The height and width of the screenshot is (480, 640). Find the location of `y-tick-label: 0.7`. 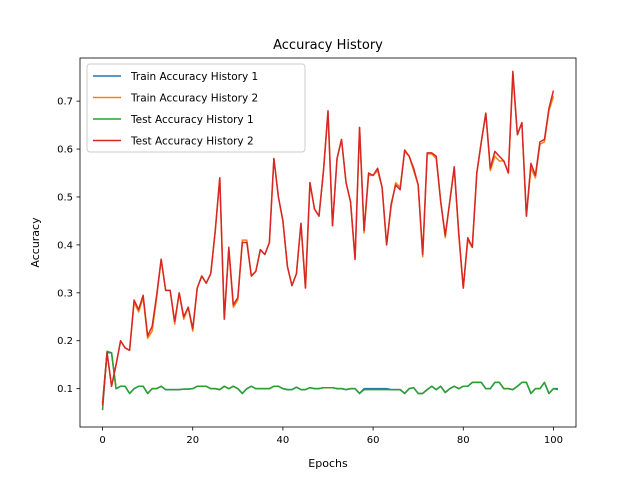

y-tick-label: 0.7 is located at coordinates (65, 102).